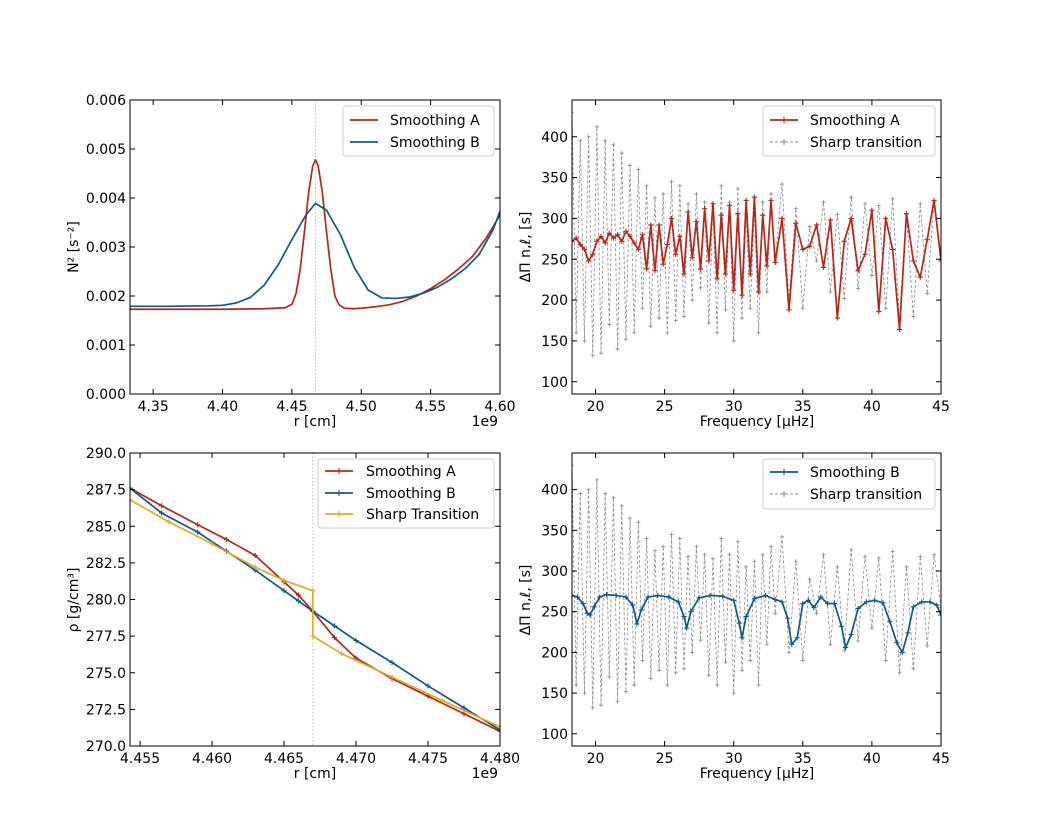 The image size is (1046, 837). Describe the element at coordinates (554, 735) in the screenshot. I see `period-b-ytick-label: 100` at that location.